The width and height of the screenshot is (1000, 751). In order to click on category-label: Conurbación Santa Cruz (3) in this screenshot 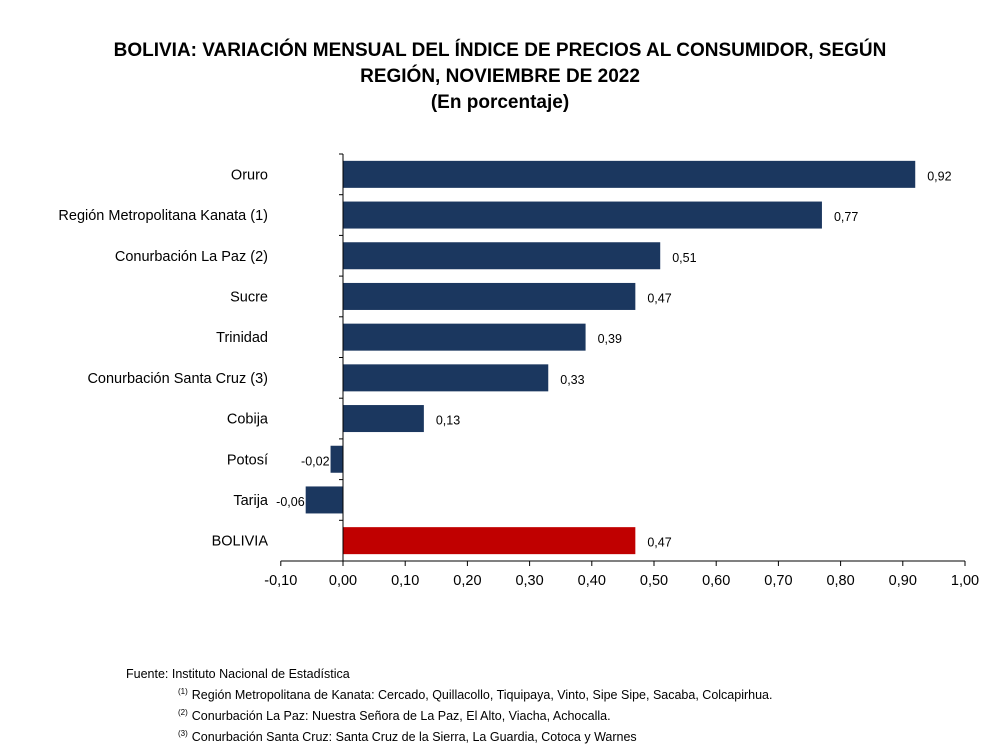, I will do `click(177, 379)`.